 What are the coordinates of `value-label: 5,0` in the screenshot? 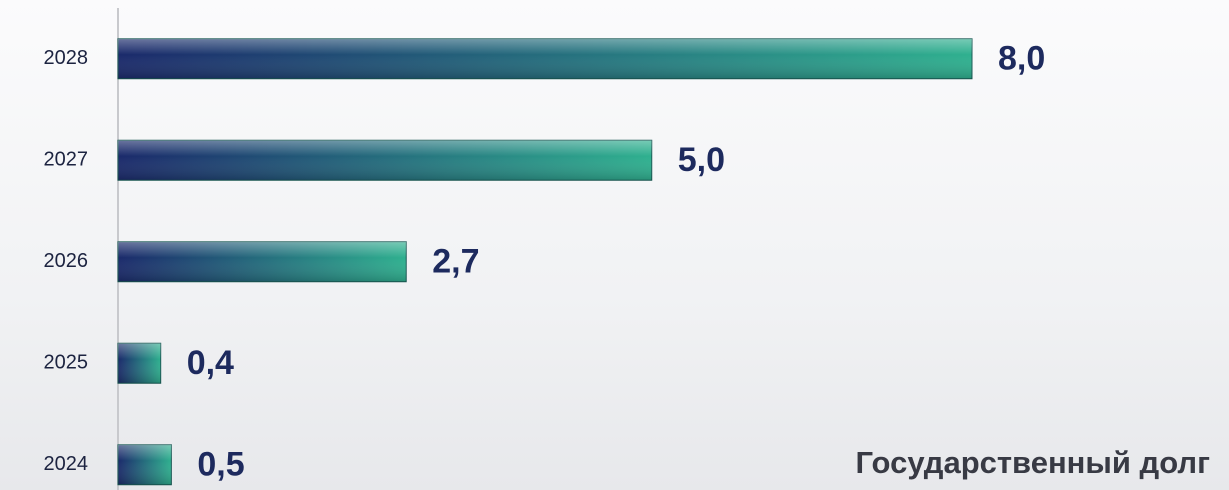 It's located at (701, 160).